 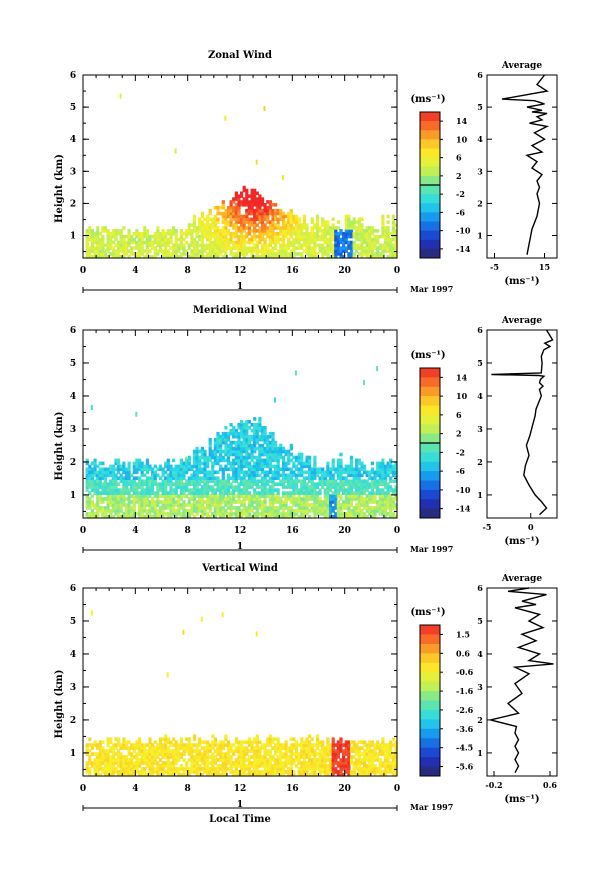 I want to click on average-x-tick-label: -5, so click(x=494, y=267).